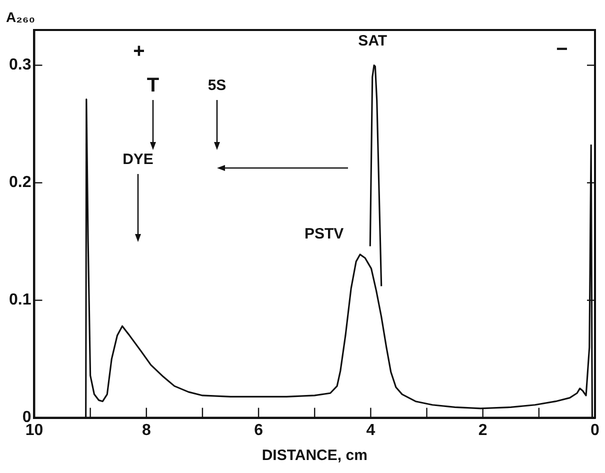 This screenshot has height=473, width=605. Describe the element at coordinates (373, 41) in the screenshot. I see `annotation: SAT` at that location.